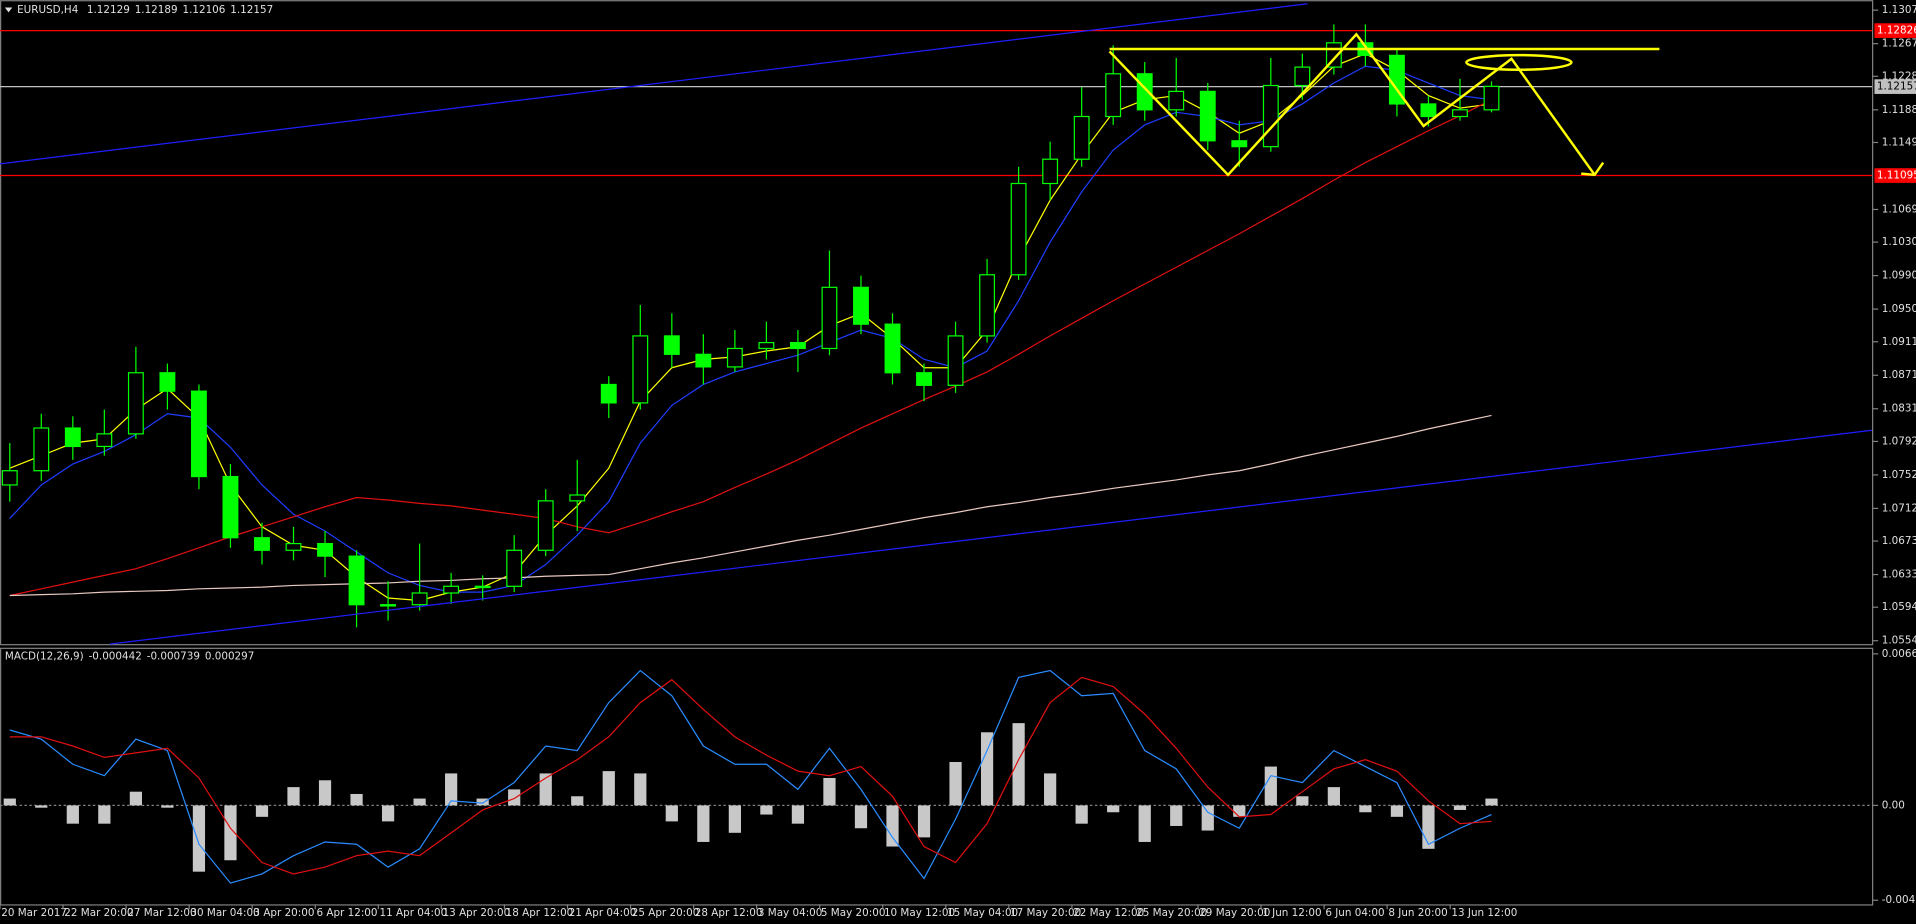  What do you see at coordinates (283, 913) in the screenshot?
I see `x-tick-label: 3 Apr 20:00` at bounding box center [283, 913].